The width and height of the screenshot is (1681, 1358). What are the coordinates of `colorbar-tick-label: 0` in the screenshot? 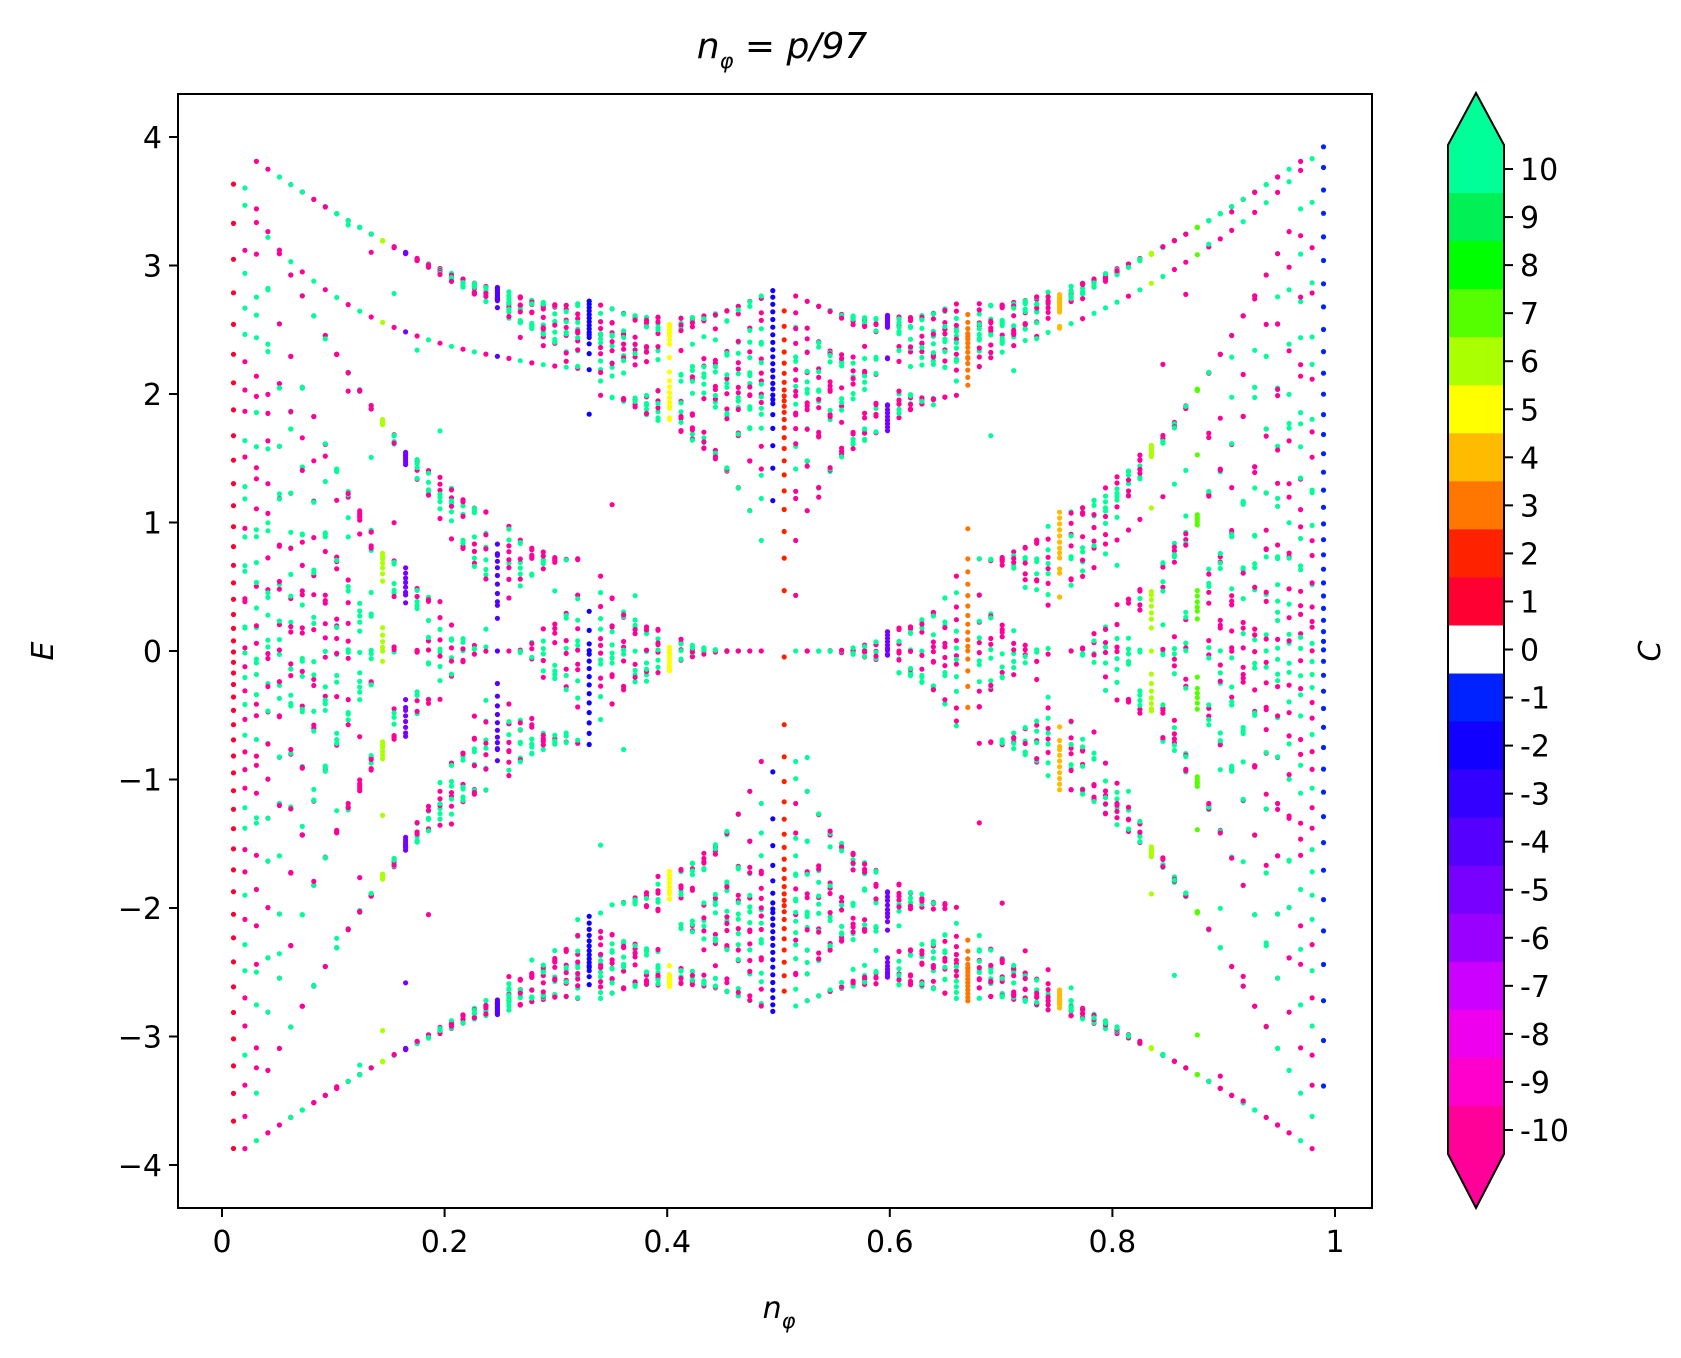 It's located at (1529, 651).